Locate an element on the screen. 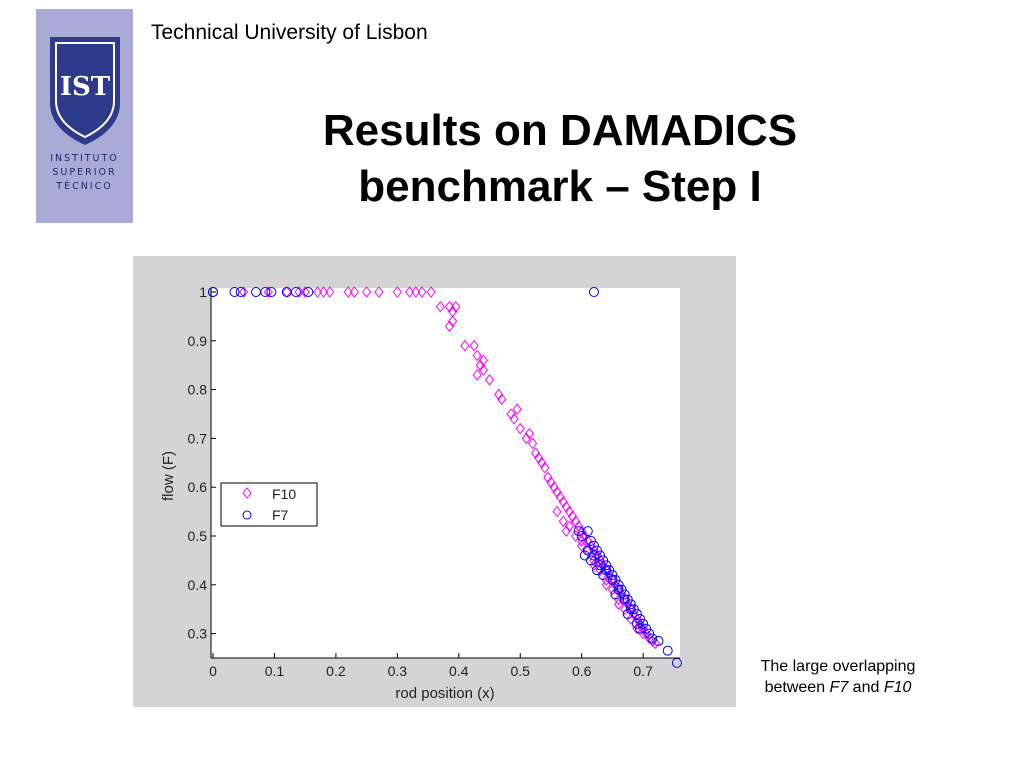 The image size is (1024, 768). shield-shape is located at coordinates (85, 91).